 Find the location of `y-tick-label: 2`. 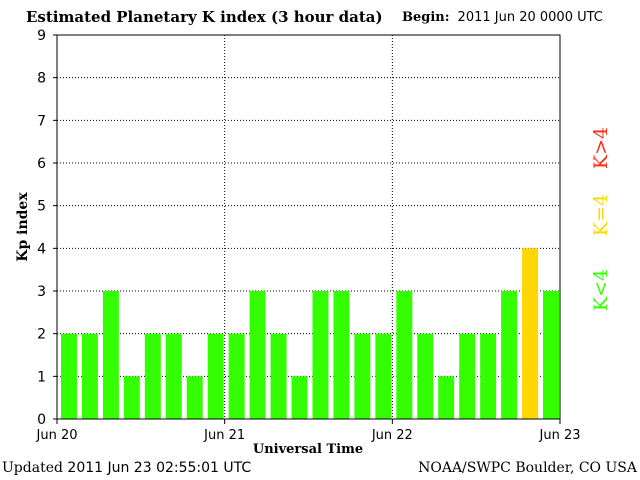

y-tick-label: 2 is located at coordinates (41, 335).